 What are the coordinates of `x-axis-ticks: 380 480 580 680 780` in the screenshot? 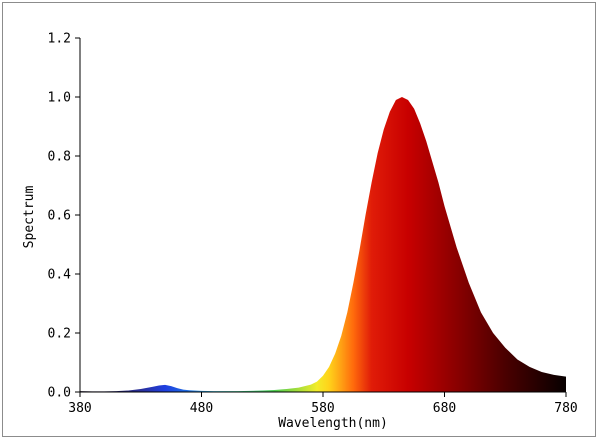 It's located at (323, 404).